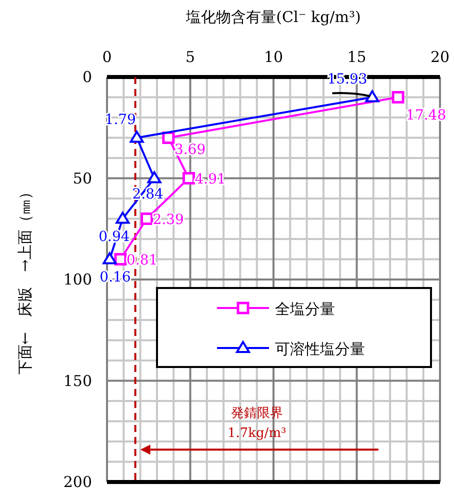 The height and width of the screenshot is (492, 454). What do you see at coordinates (120, 120) in the screenshot?
I see `data-label: 1.79` at bounding box center [120, 120].